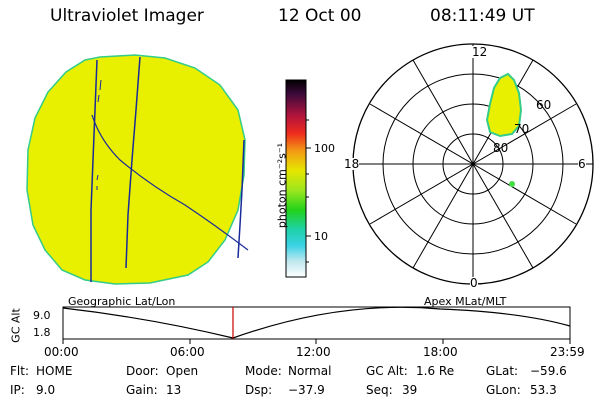  What do you see at coordinates (379, 390) in the screenshot?
I see `seq-label: Seq:` at bounding box center [379, 390].